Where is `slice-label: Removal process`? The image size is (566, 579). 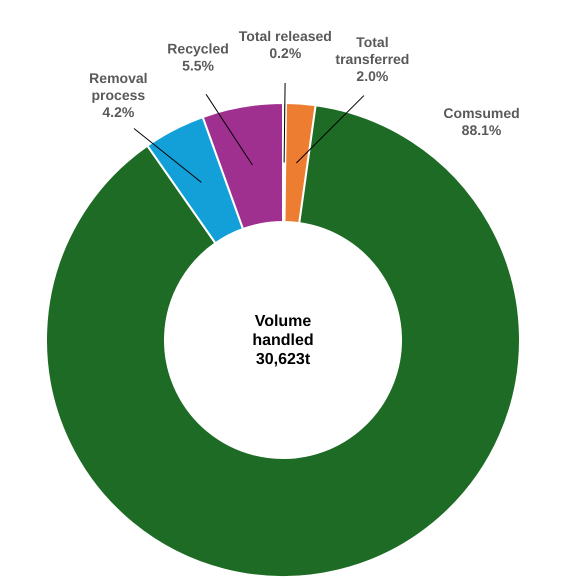
slice-label: Removal process is located at coordinates (118, 87).